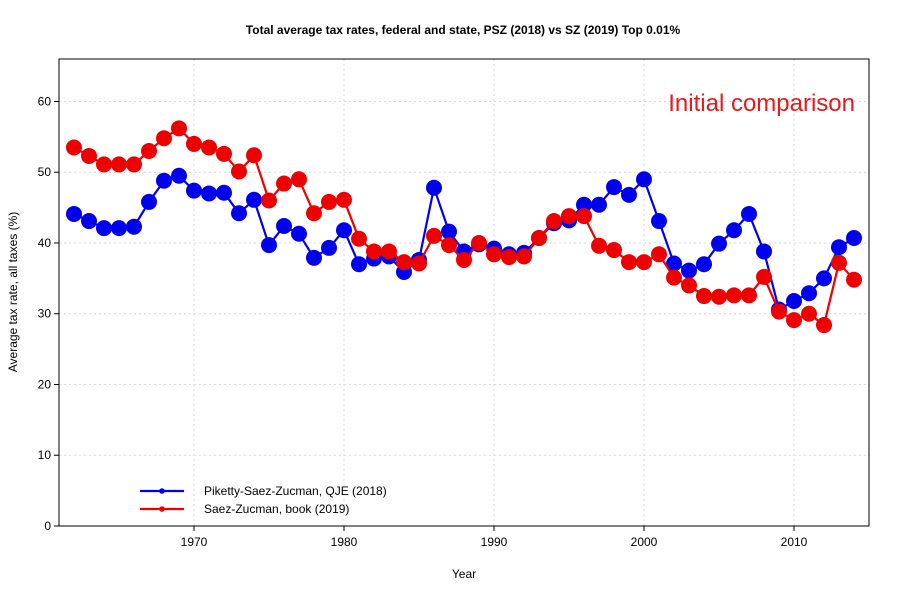  Describe the element at coordinates (45, 101) in the screenshot. I see `y-tick-label: 60` at that location.